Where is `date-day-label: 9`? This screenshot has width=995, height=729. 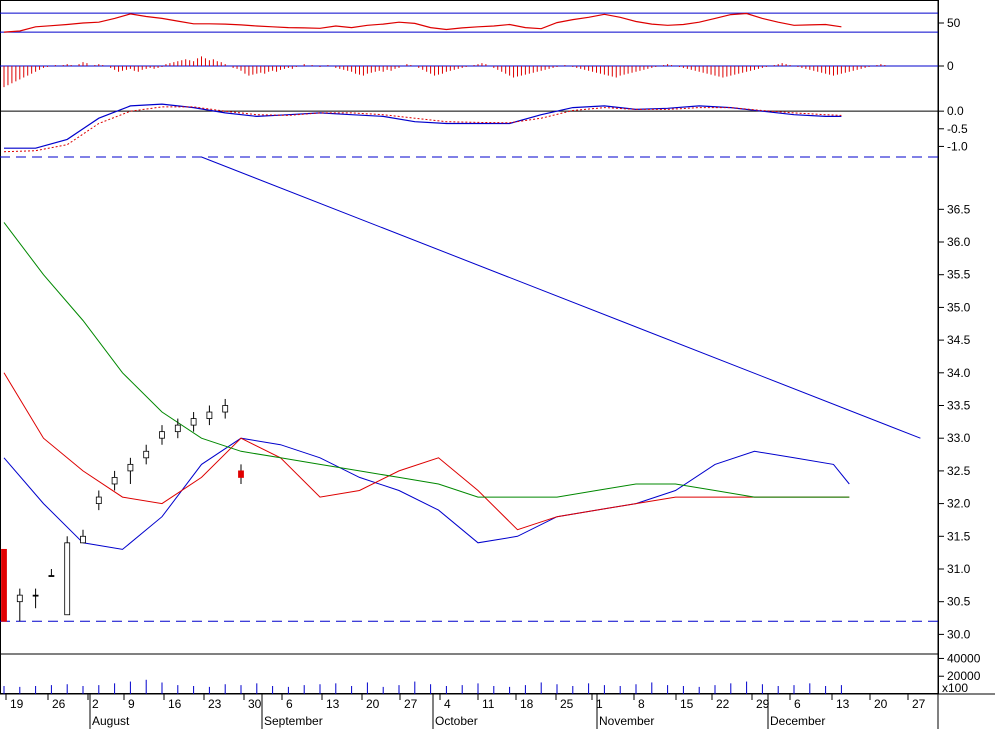
date-day-label: 9 is located at coordinates (131, 704).